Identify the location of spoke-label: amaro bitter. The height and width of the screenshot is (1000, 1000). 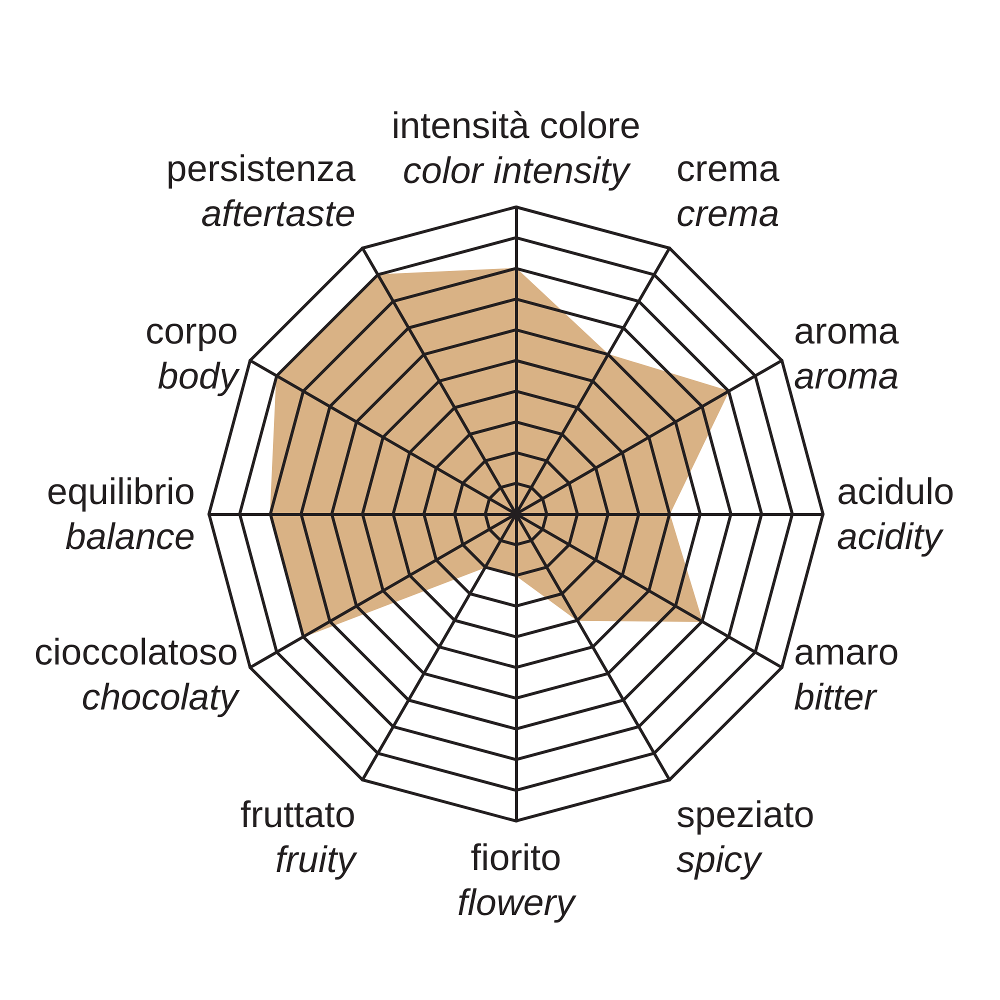
(846, 675).